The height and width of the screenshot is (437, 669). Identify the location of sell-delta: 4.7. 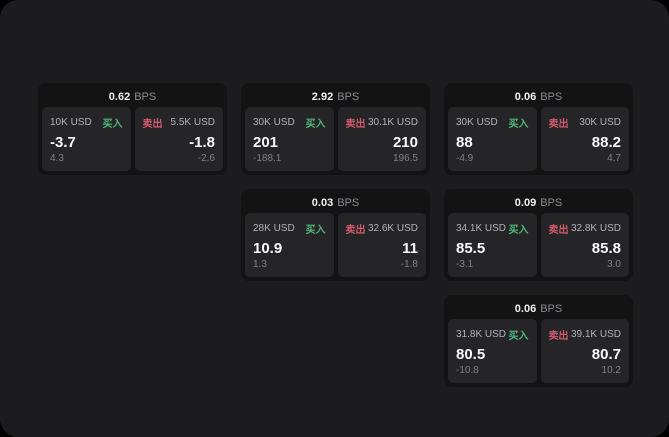
(614, 158).